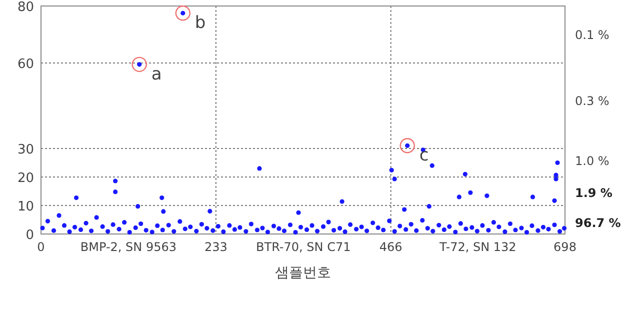 This screenshot has width=623, height=313. What do you see at coordinates (128, 247) in the screenshot?
I see `x-tick-label: BMP-2, SN 9563` at bounding box center [128, 247].